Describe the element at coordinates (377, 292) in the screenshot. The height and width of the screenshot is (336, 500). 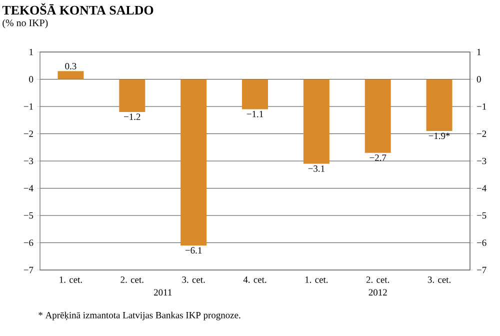
I see `text: 2012` at that location.